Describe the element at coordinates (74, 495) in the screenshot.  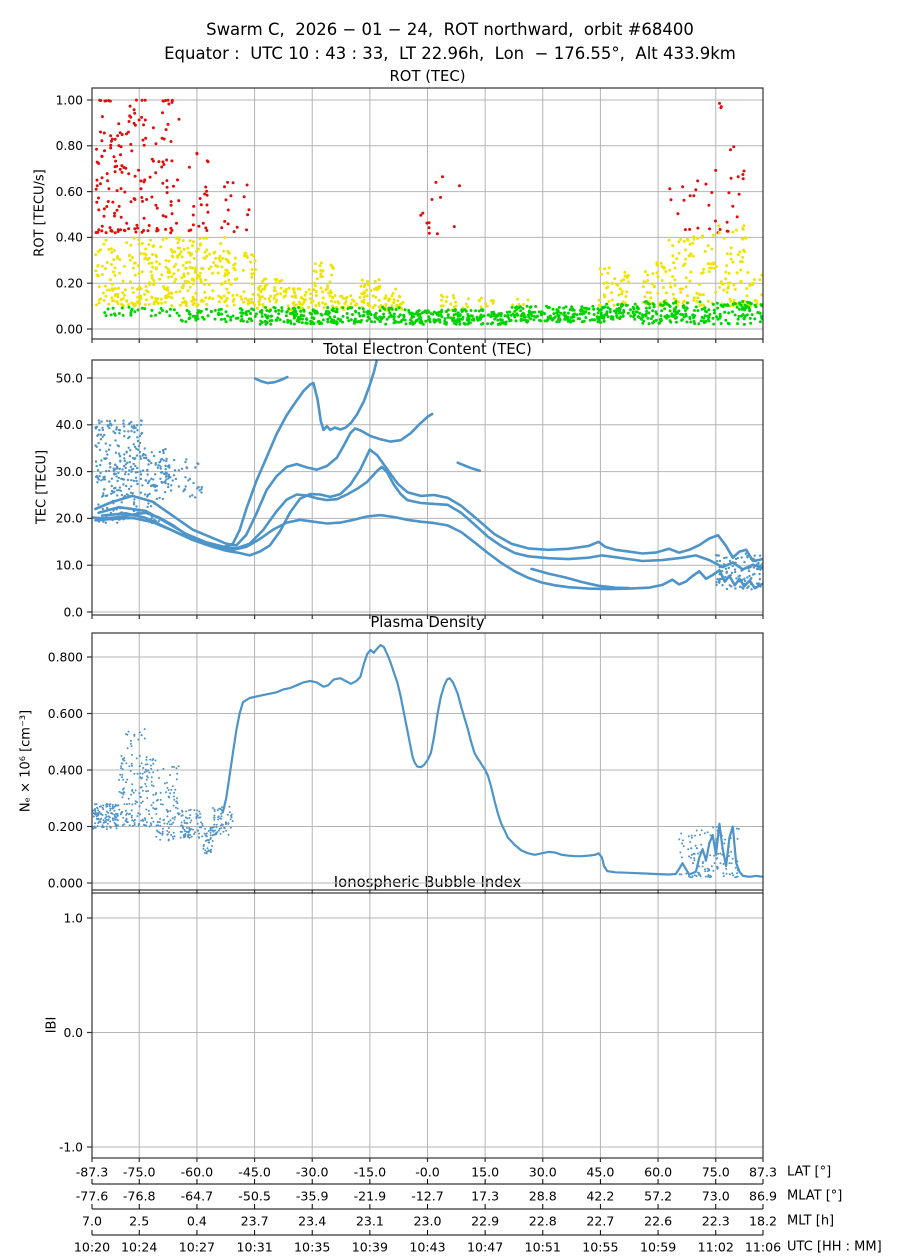
I see `panel-tec-yticks: 0.0 10.0 20.0 30.0 40.0 50.0` at that location.